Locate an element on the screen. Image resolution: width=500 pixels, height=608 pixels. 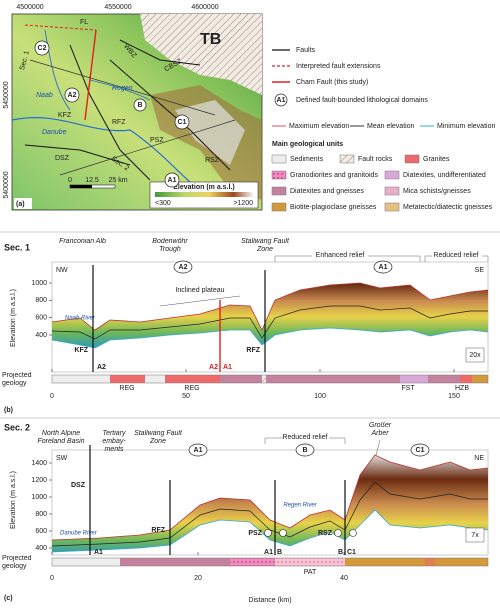
scale-label: 0 is located at coordinates (70, 180).